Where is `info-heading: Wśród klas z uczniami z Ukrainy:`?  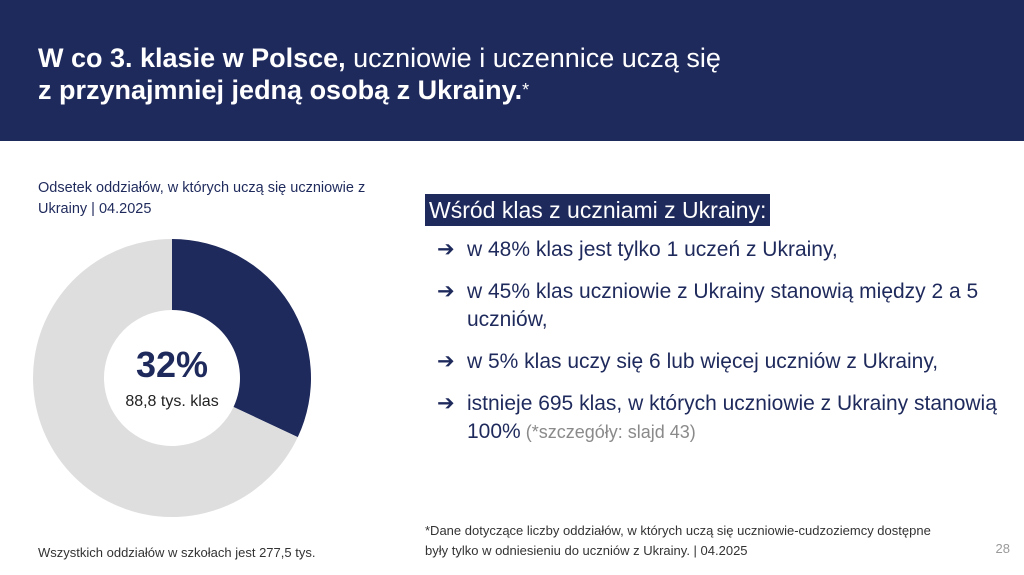 info-heading: Wśród klas z uczniami z Ukrainy: is located at coordinates (598, 210).